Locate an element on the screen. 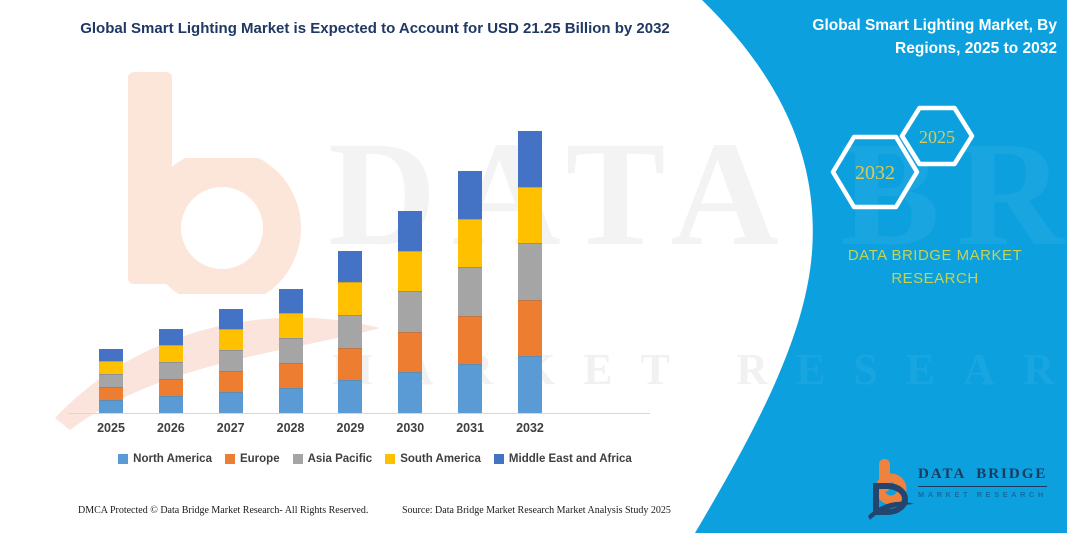 Image resolution: width=1067 pixels, height=533 pixels. bar-2031 is located at coordinates (470, 291).